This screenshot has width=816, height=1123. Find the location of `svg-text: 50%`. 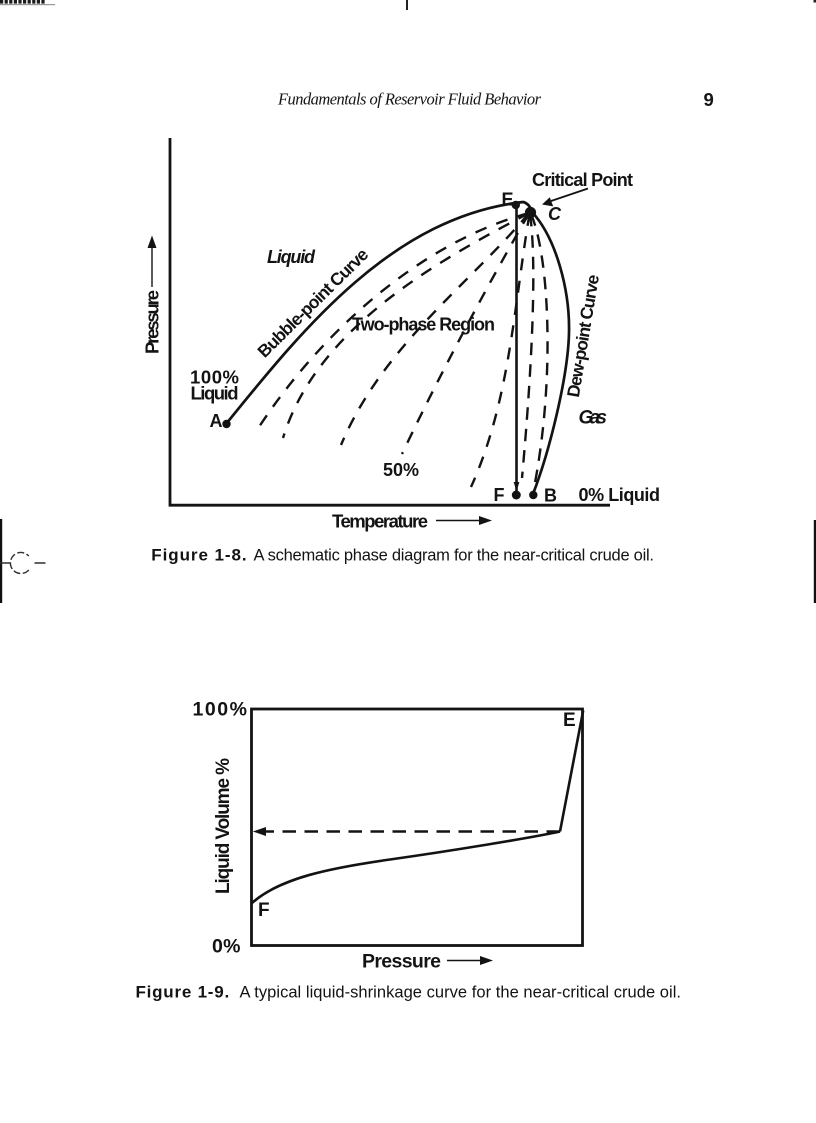

svg-text: 50% is located at coordinates (401, 470).